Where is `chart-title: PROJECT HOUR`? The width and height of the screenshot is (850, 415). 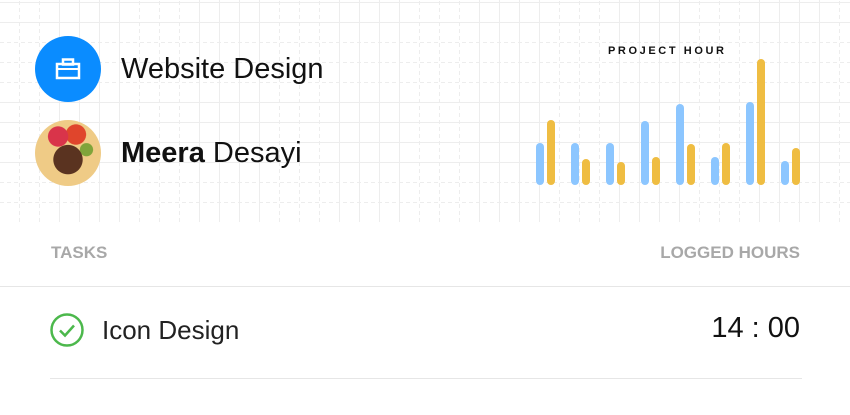 chart-title: PROJECT HOUR is located at coordinates (667, 51).